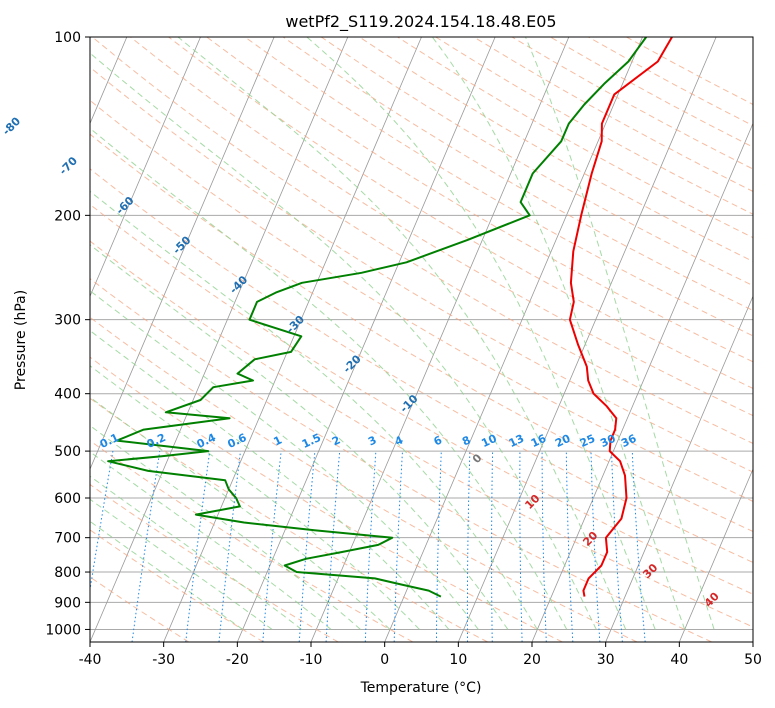 This screenshot has height=708, width=775. I want to click on mixing-ratio-label: 1.5, so click(311, 441).